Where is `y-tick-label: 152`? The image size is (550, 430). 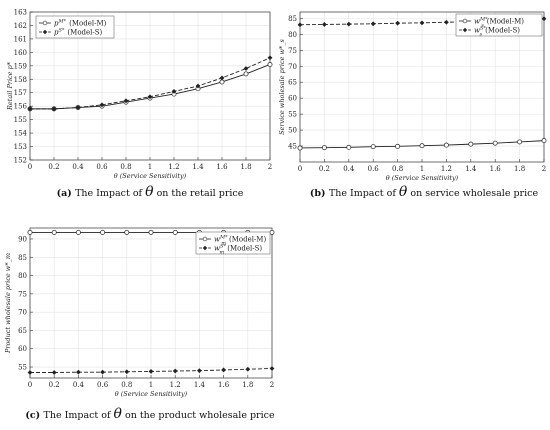
y-tick-label: 152 is located at coordinates (20, 161).